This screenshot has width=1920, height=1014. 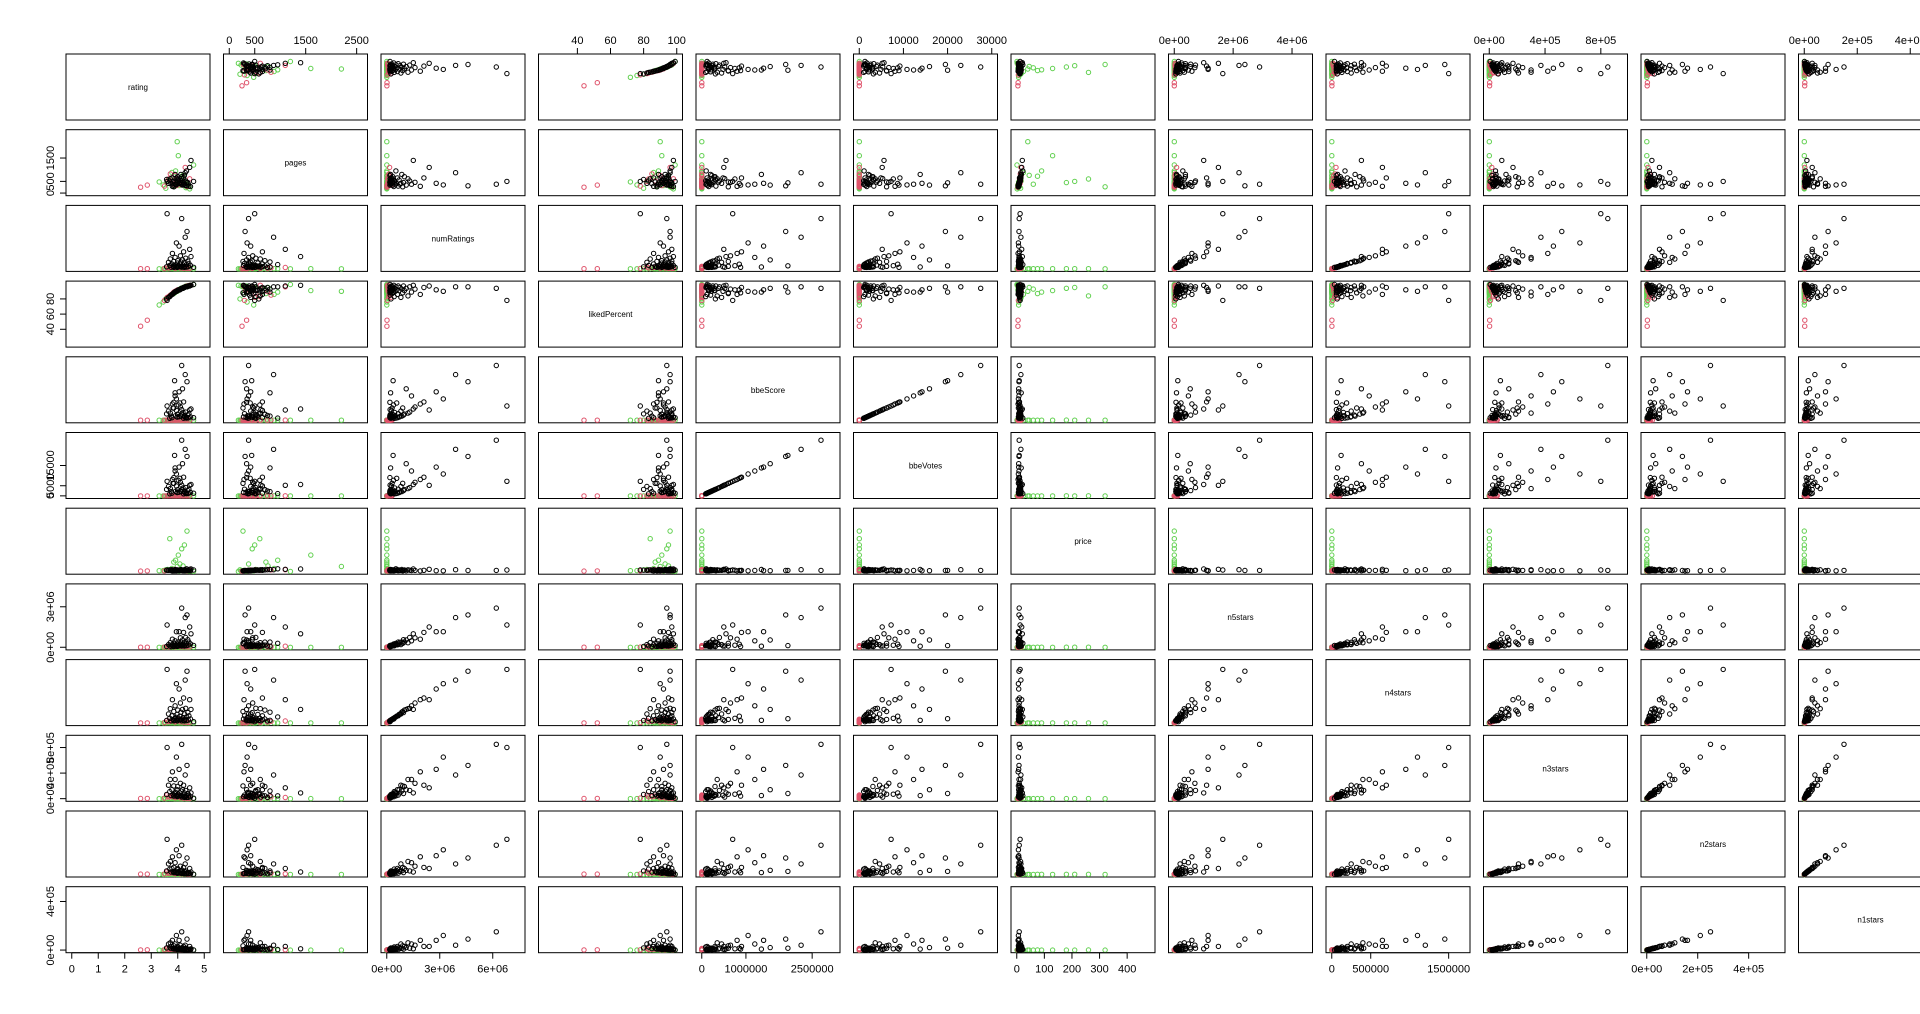 I want to click on panel-likedPercent-vs-likedPercent: likedPercent, so click(x=611, y=314).